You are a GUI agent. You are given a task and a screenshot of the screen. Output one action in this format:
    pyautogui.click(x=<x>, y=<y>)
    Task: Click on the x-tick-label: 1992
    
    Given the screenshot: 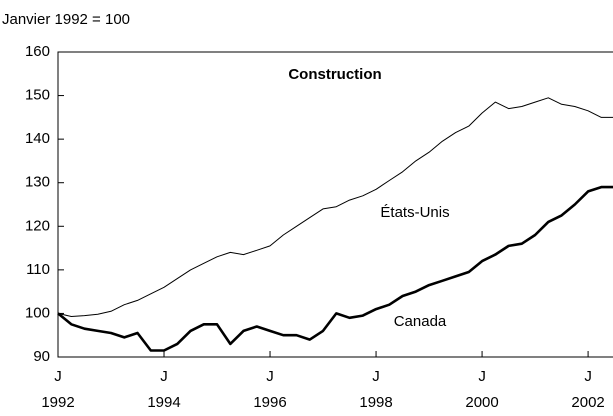 What is the action you would take?
    pyautogui.click(x=57, y=402)
    